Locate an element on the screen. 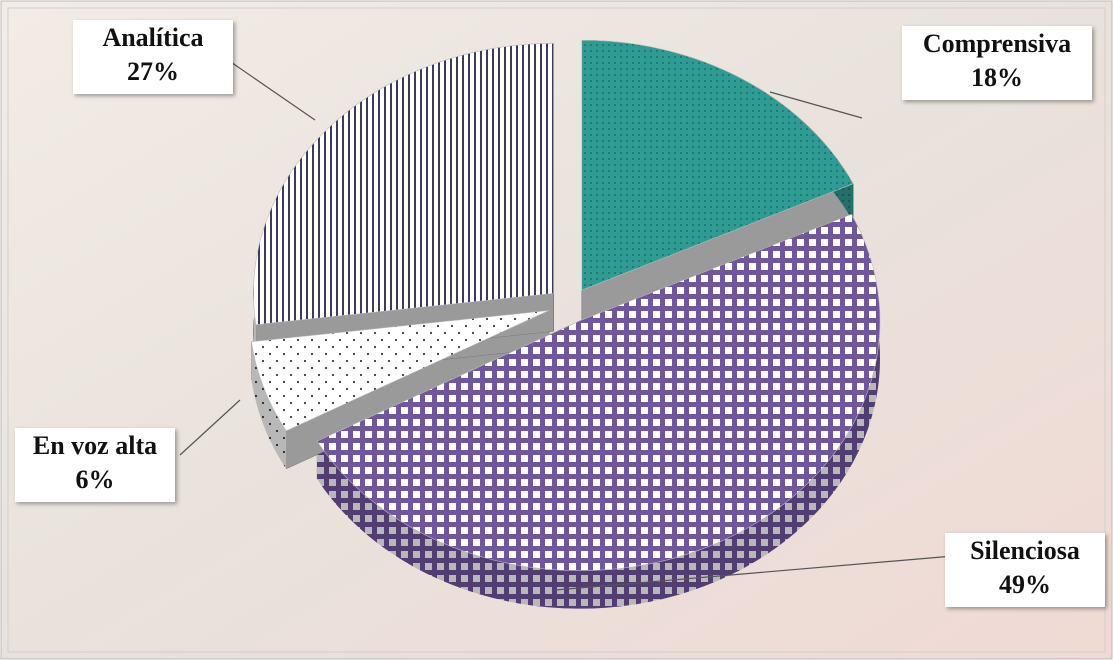 The image size is (1113, 660). category-label: Comprensiva is located at coordinates (997, 43).